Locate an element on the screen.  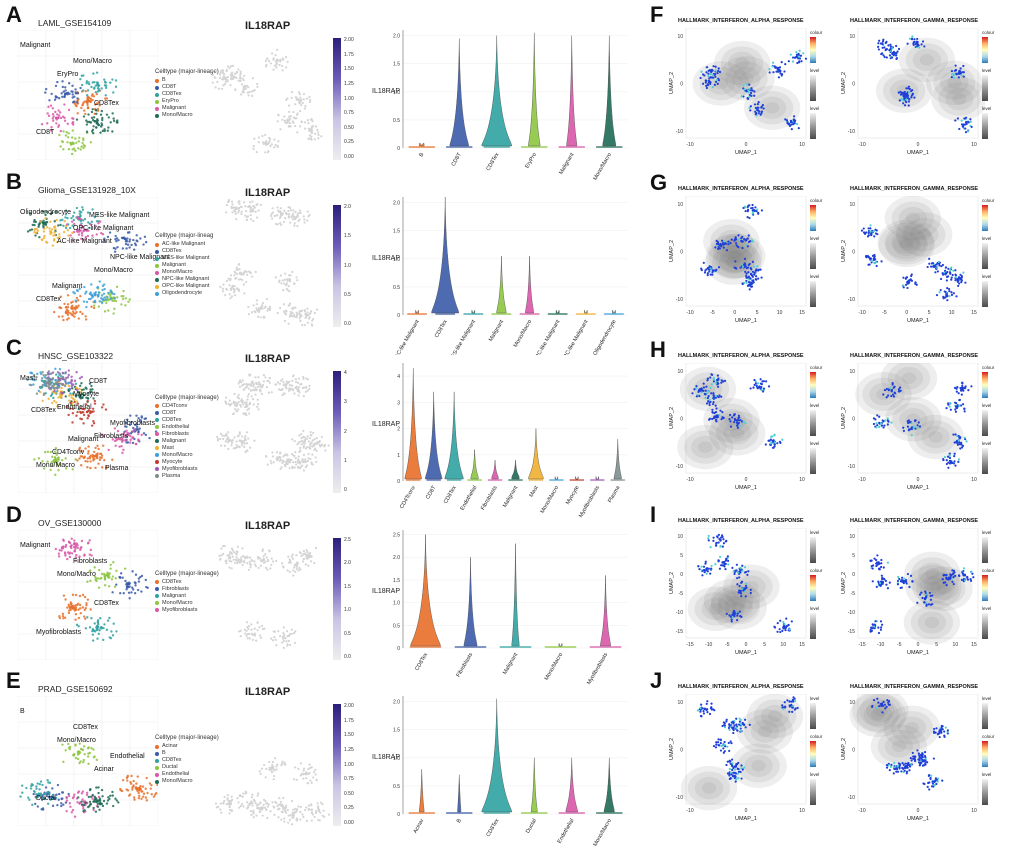
y-tick-label: 0 is located at coordinates (398, 149).